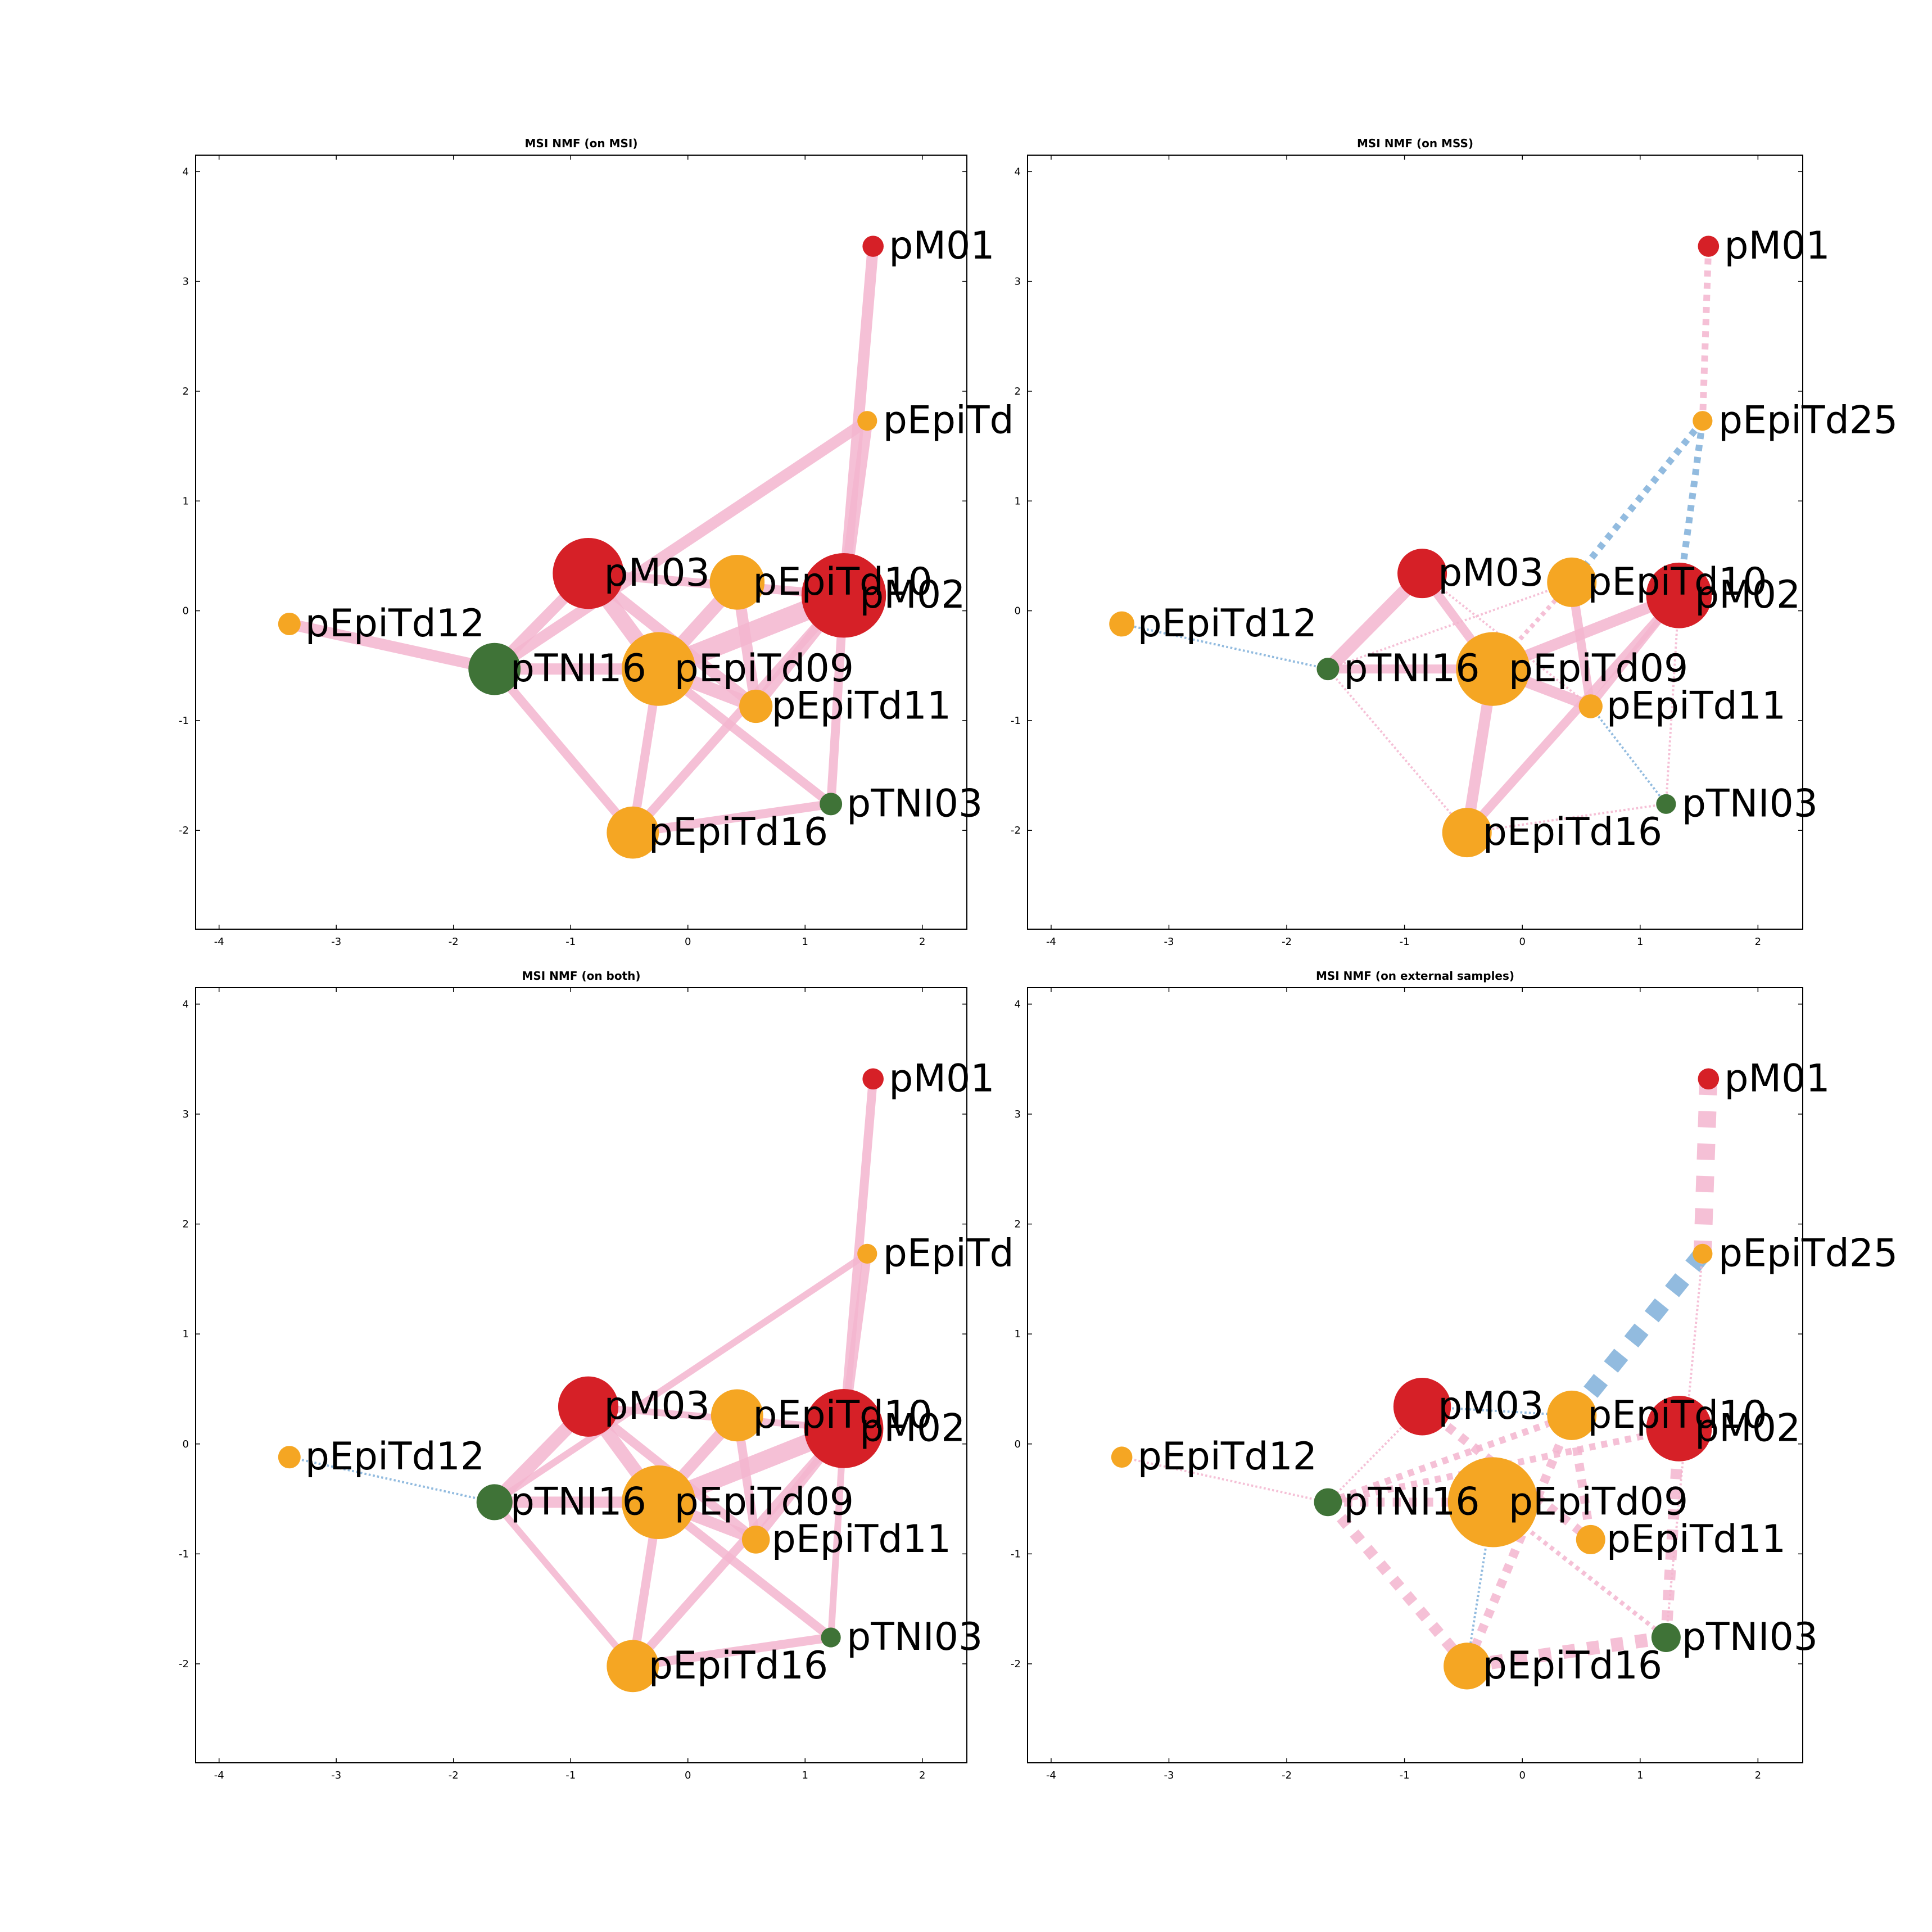 Image resolution: width=1932 pixels, height=1932 pixels. What do you see at coordinates (581, 143) in the screenshot?
I see `chart-title: MSI NMF (on MSI)` at bounding box center [581, 143].